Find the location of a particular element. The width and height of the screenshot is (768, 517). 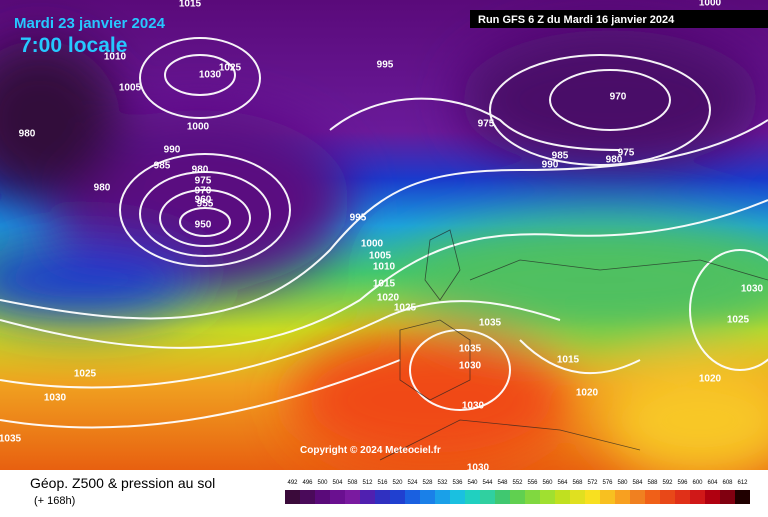

scale-label: 504 is located at coordinates (337, 483).